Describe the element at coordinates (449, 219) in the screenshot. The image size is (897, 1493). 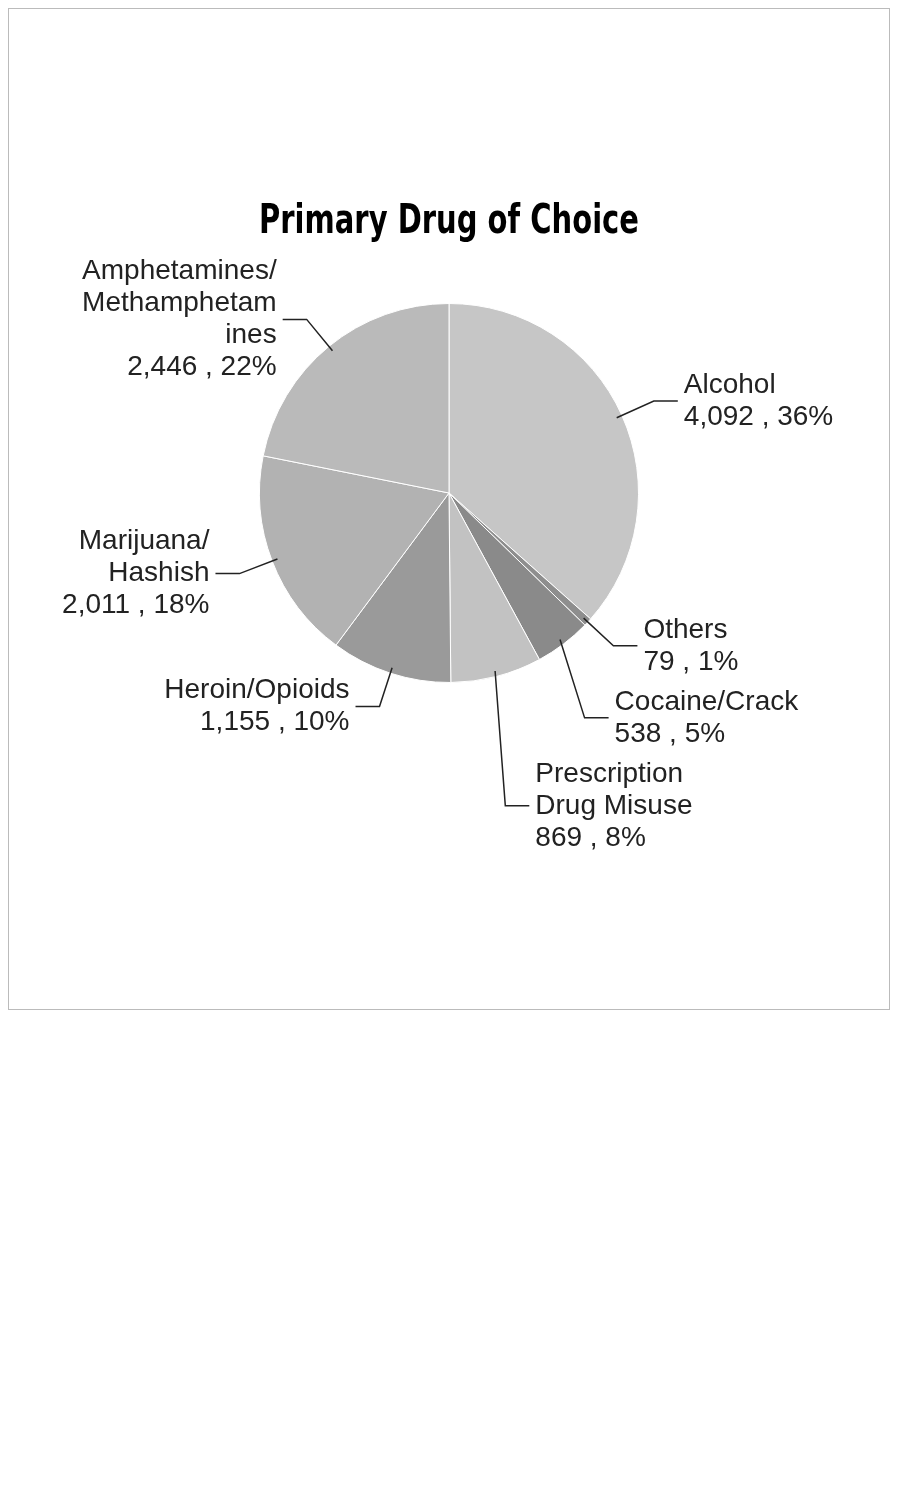
I see `chart-title: Primary Drug of Choice` at that location.